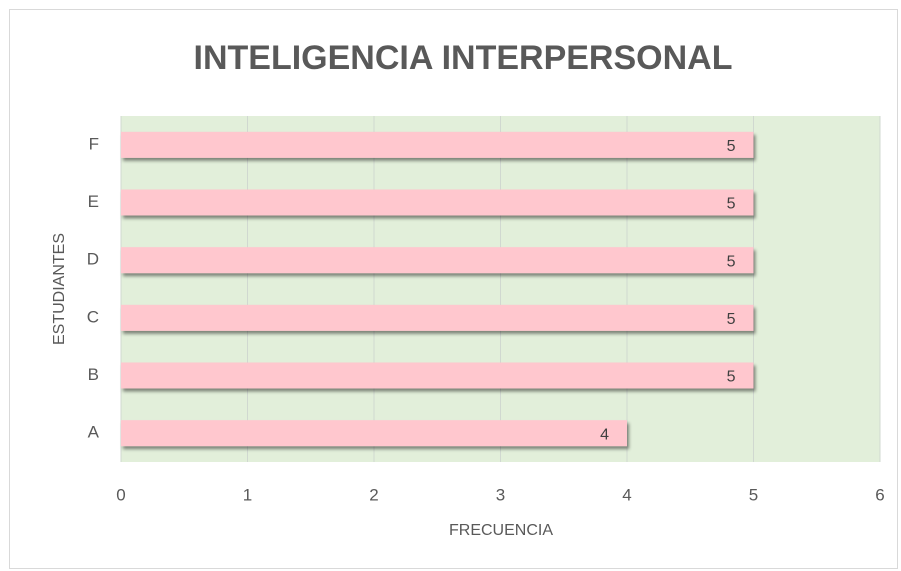 This screenshot has height=571, width=901. Describe the element at coordinates (93, 316) in the screenshot. I see `y-tick-label: C` at that location.